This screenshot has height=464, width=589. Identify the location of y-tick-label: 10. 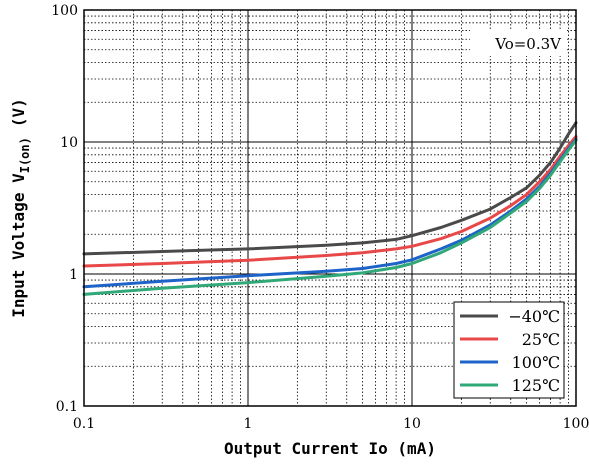
(69, 143).